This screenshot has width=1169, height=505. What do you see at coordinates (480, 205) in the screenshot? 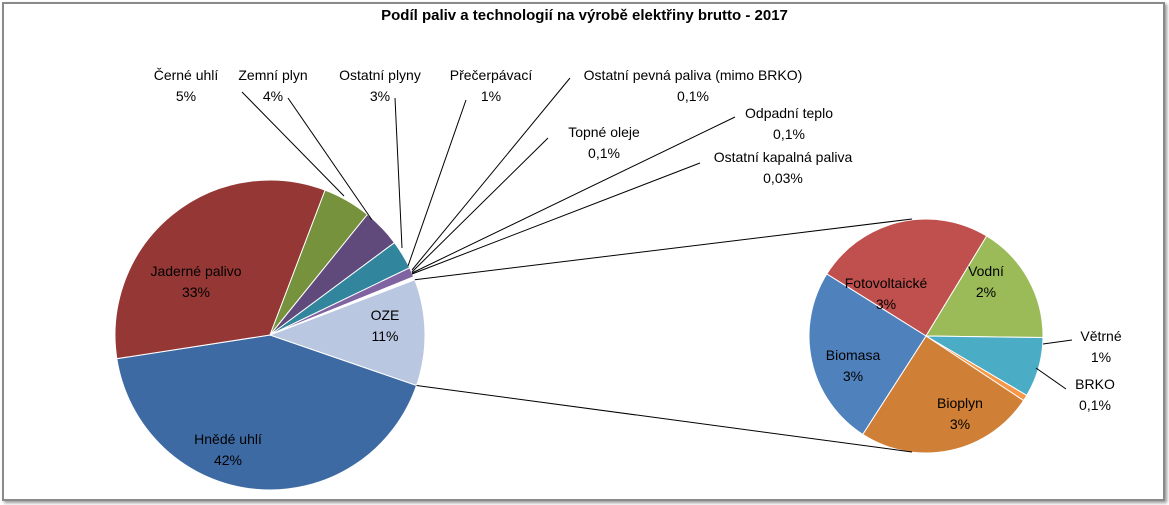
I see `main-topne-oleje-leader-line` at bounding box center [480, 205].